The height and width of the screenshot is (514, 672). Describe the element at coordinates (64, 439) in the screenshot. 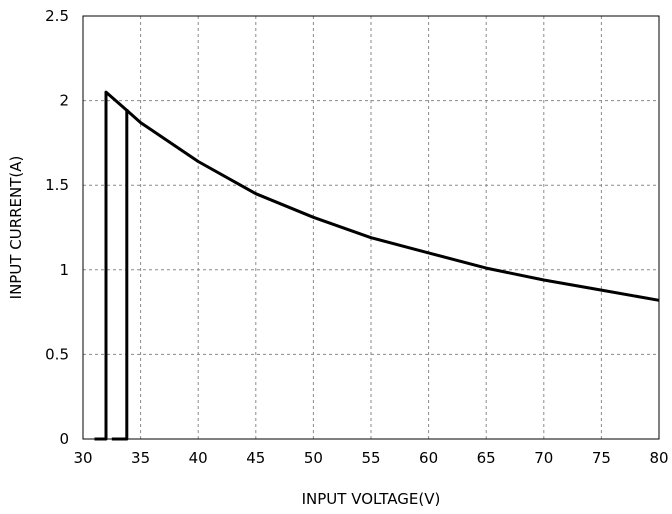

I see `y-tick-label: 0` at that location.